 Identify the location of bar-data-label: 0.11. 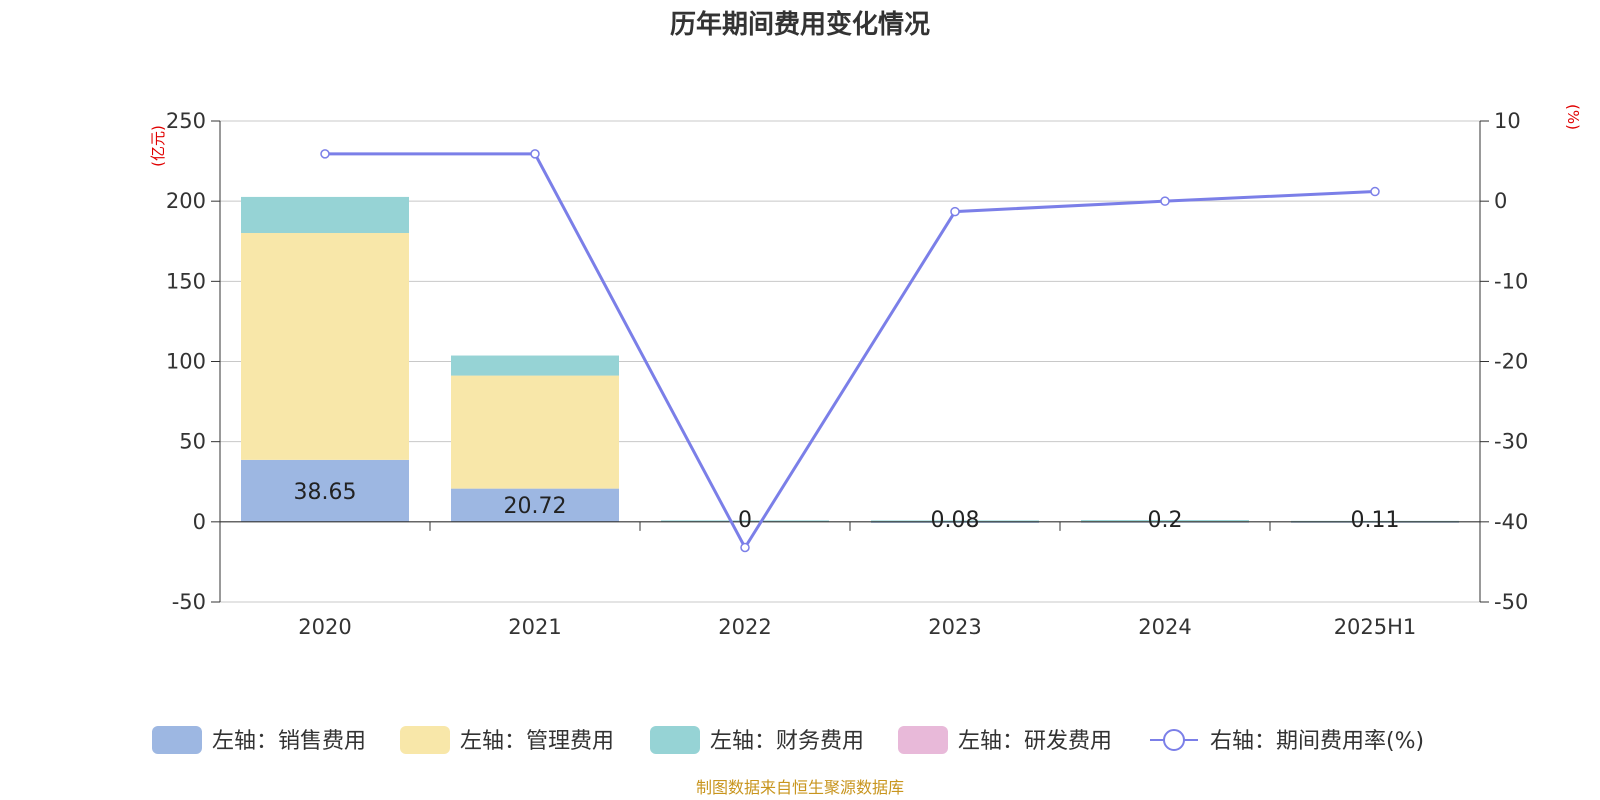
(1375, 520).